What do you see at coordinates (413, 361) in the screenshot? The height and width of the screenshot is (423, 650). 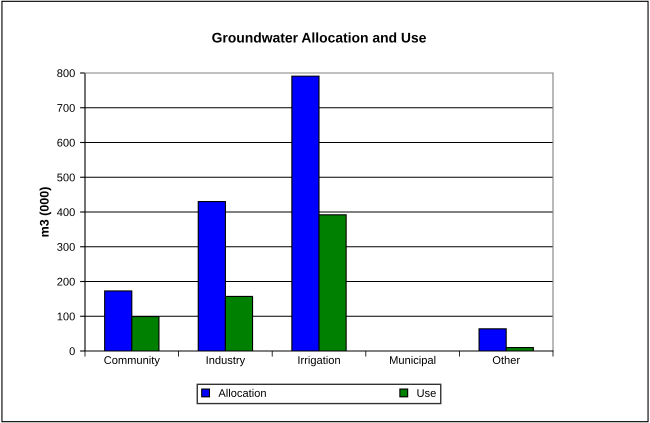 I see `x-tick-label: Municipal` at bounding box center [413, 361].